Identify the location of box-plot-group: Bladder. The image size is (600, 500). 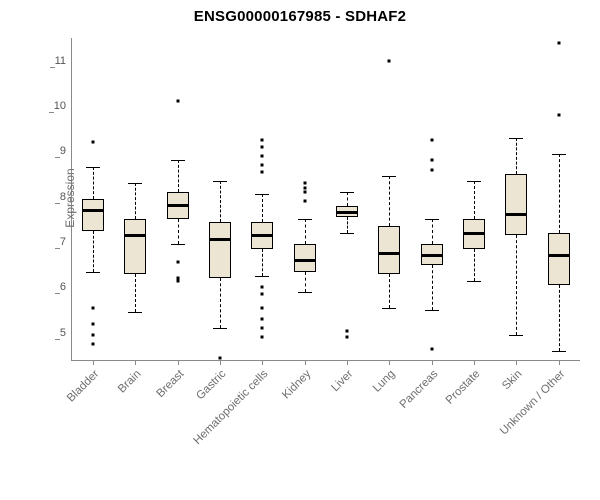
(89, 221).